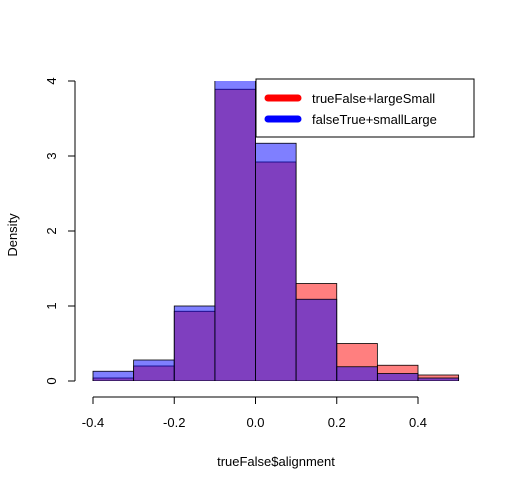  Describe the element at coordinates (12, 235) in the screenshot. I see `y-axis-label: Density` at that location.